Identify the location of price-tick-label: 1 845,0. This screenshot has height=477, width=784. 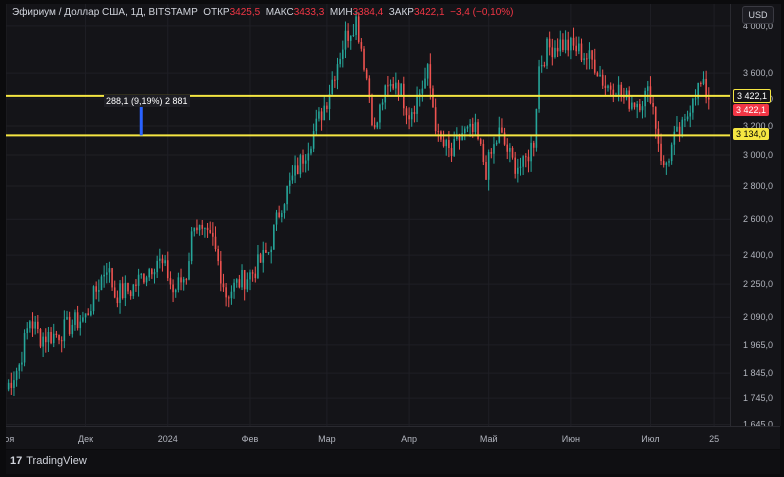
(758, 373).